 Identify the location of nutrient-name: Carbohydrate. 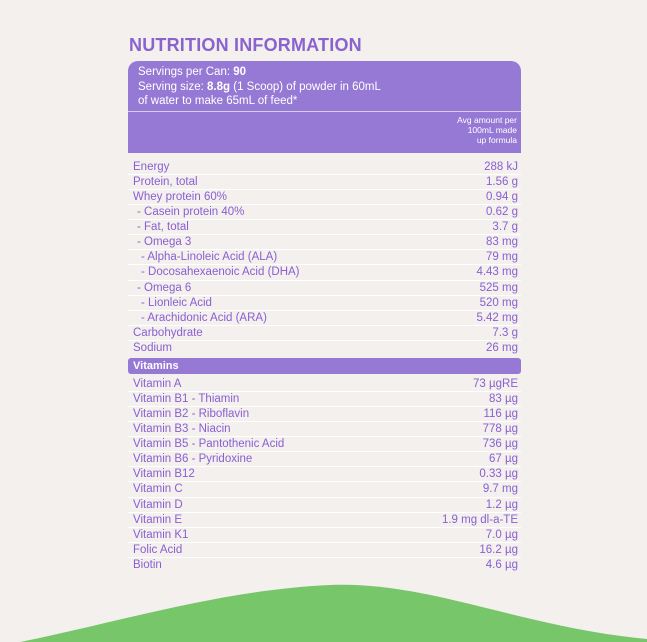
(168, 332).